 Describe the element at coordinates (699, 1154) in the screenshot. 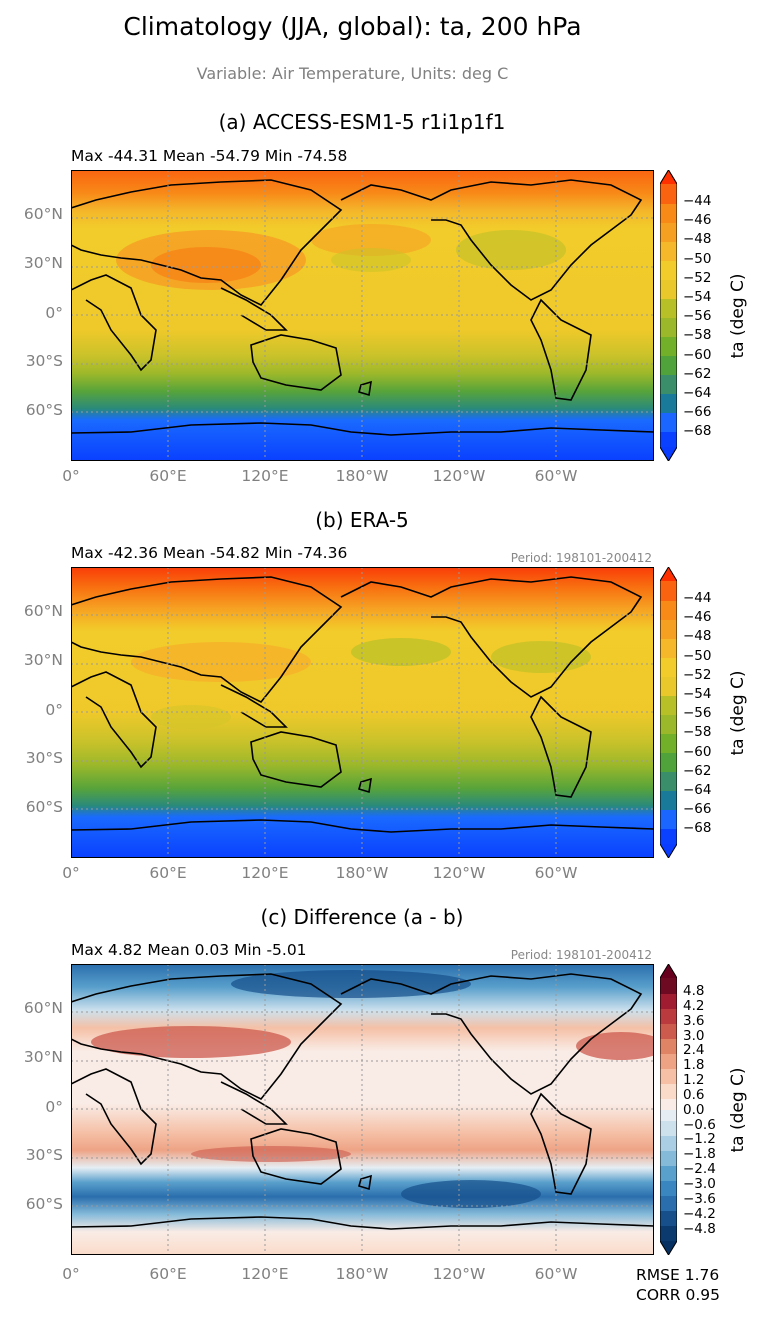

I see `cbar-tick: −1.8` at that location.